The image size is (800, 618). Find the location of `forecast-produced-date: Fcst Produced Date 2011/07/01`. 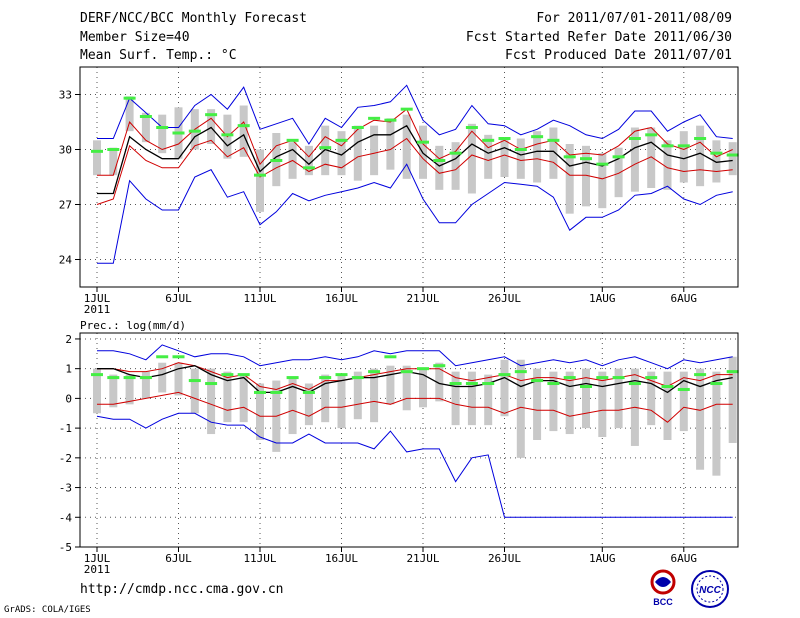

forecast-produced-date: Fcst Produced Date 2011/07/01 is located at coordinates (618, 55).